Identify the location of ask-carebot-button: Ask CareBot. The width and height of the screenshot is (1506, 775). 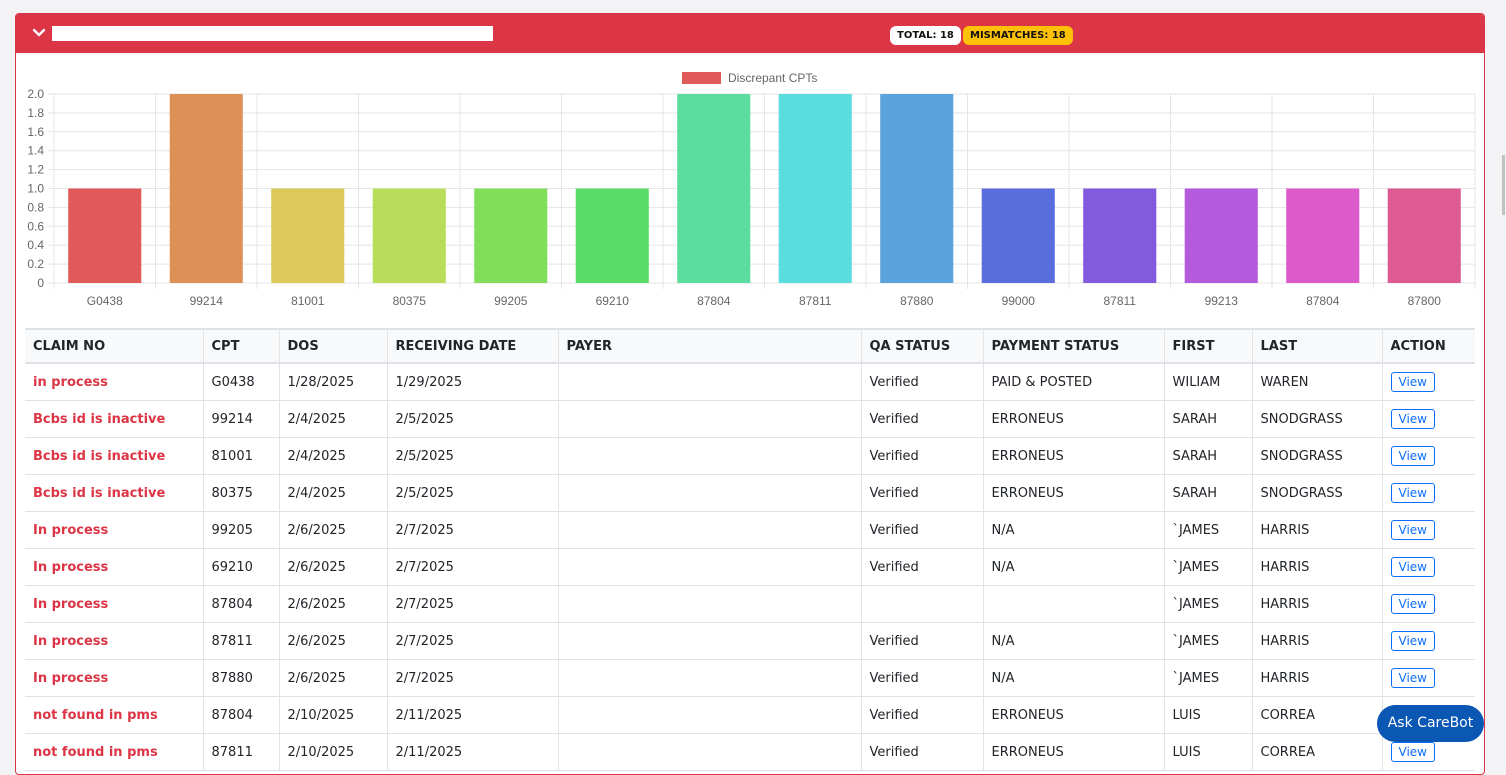
(1430, 723).